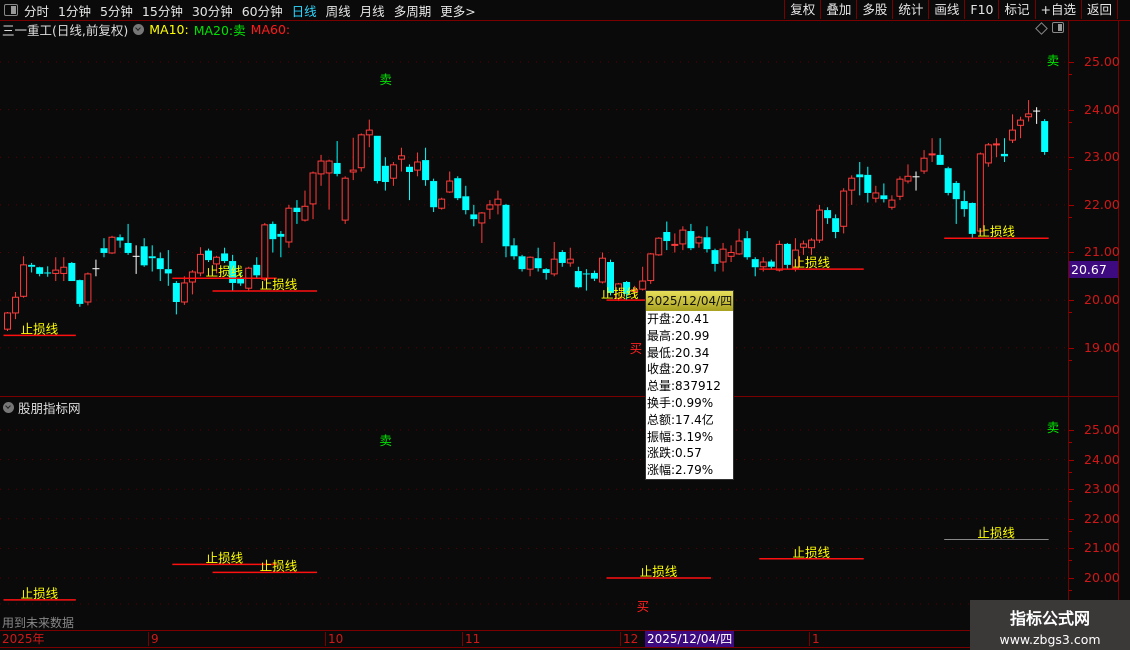 Image resolution: width=1130 pixels, height=650 pixels. I want to click on period-tab: 1分钟, so click(74, 11).